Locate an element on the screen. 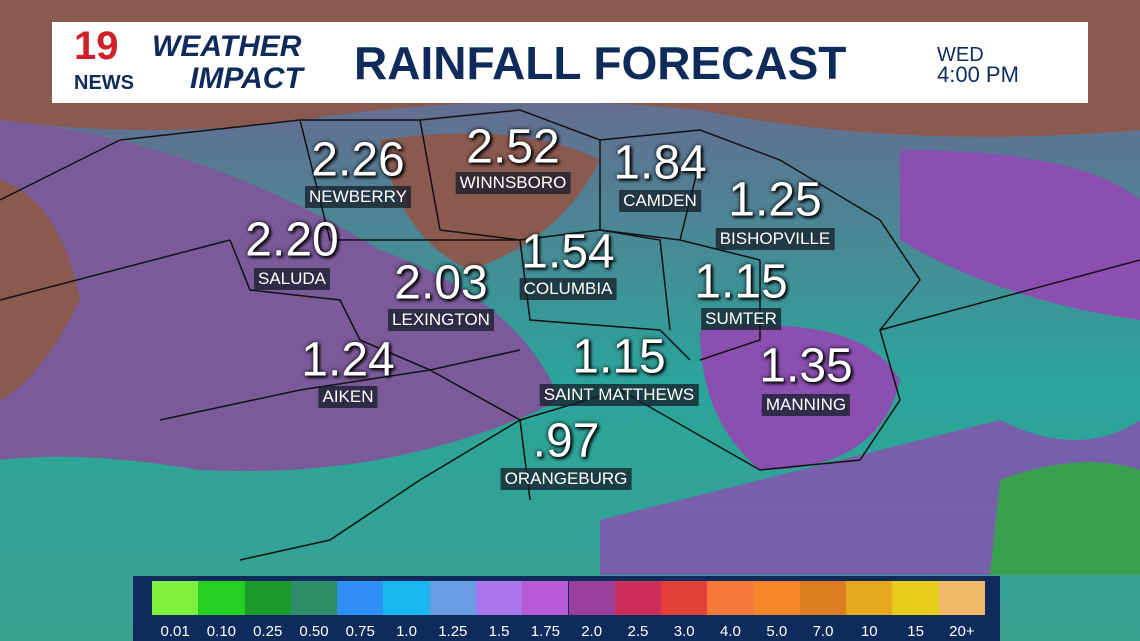 This screenshot has height=641, width=1140. day: WED is located at coordinates (960, 55).